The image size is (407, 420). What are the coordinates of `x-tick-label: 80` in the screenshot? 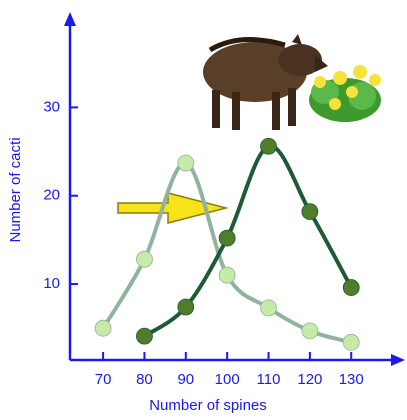 It's located at (144, 379).